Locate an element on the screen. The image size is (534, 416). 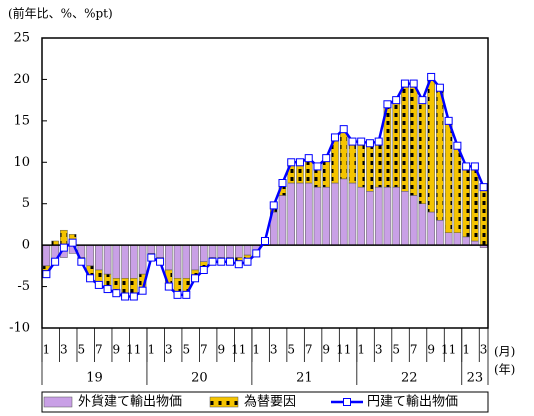
y-tick-label: 0 is located at coordinates (26, 245).